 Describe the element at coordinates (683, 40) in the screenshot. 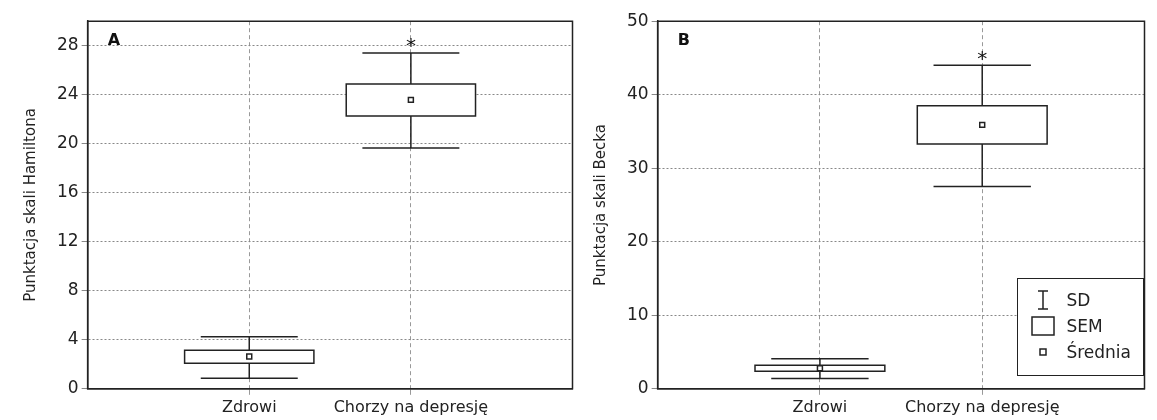

I see `text: B` at that location.